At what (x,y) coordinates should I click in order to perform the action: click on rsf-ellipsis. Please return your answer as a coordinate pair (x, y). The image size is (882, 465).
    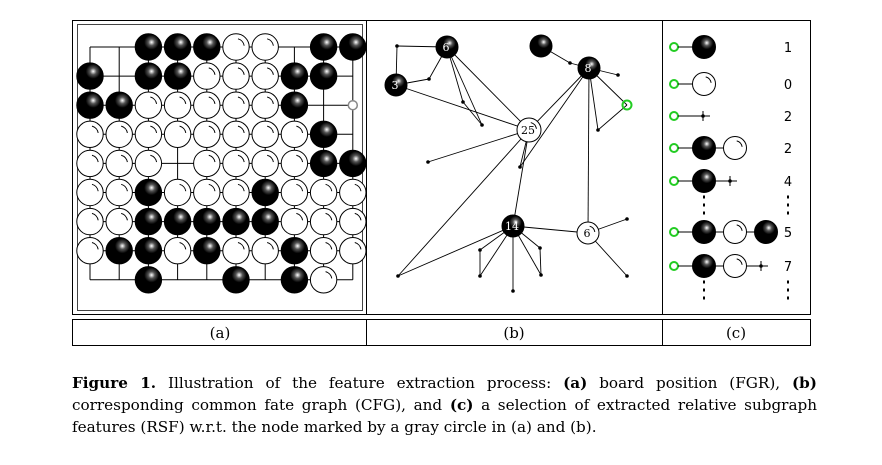
    Looking at the image, I should click on (746, 247).